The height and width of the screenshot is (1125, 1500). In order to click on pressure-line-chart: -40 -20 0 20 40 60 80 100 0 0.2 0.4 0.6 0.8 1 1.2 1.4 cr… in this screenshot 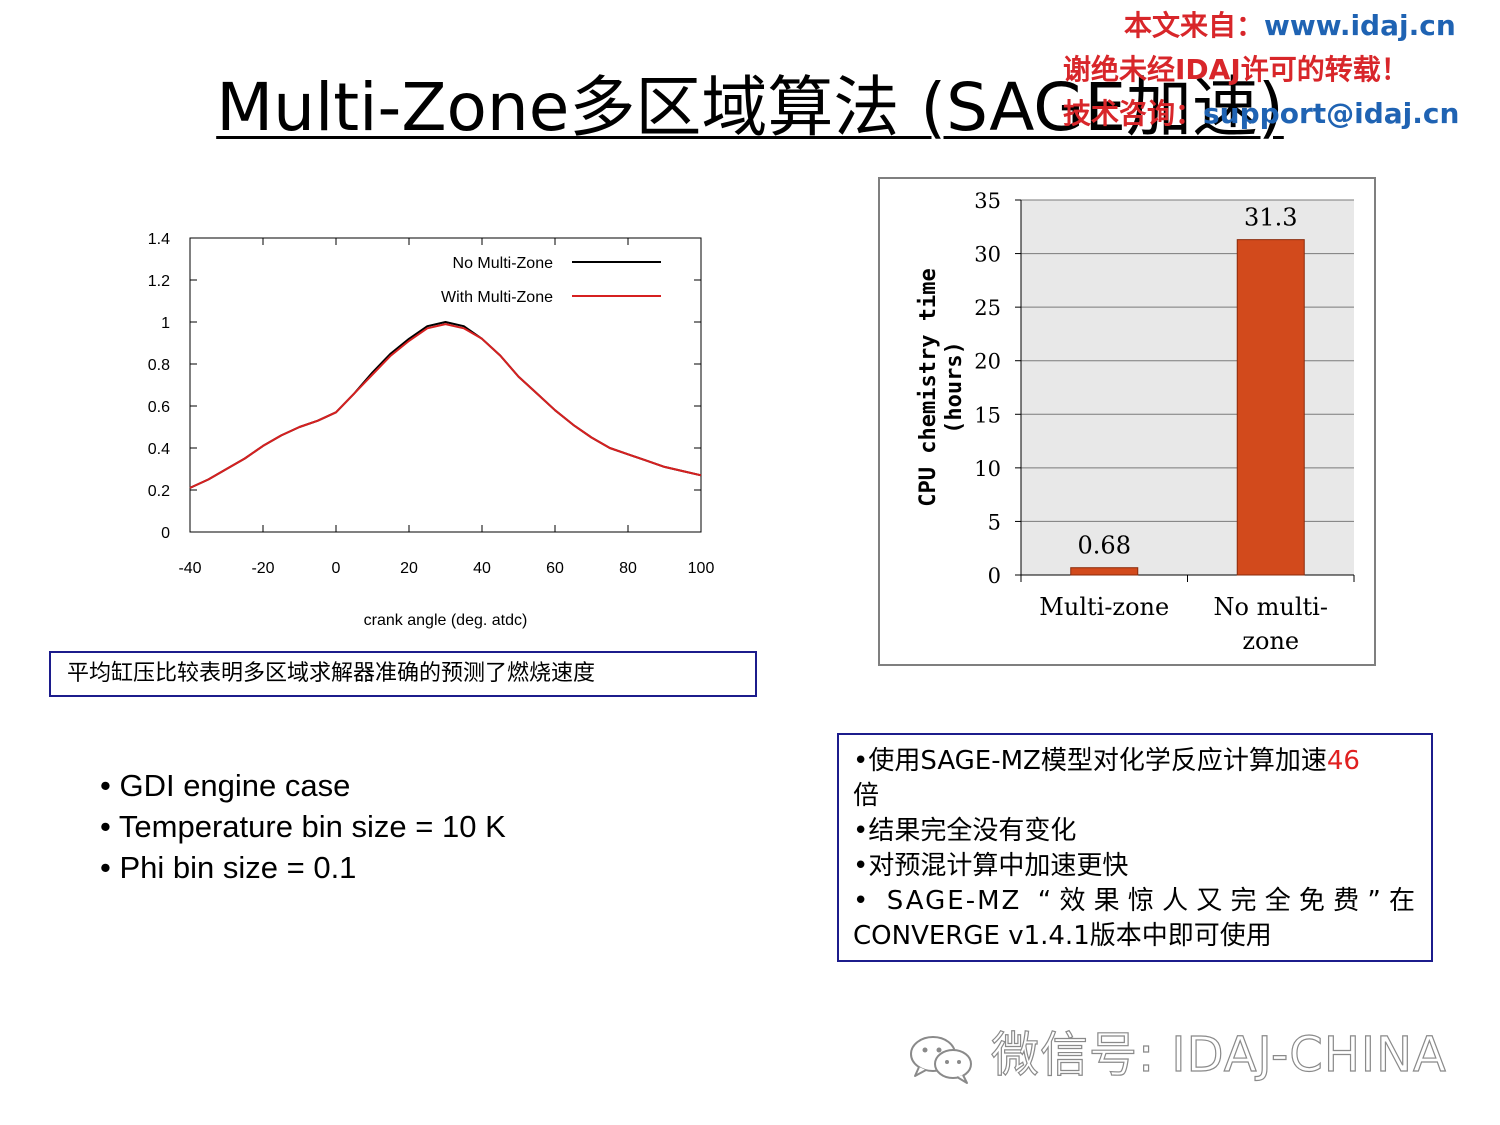, I will do `click(431, 430)`.